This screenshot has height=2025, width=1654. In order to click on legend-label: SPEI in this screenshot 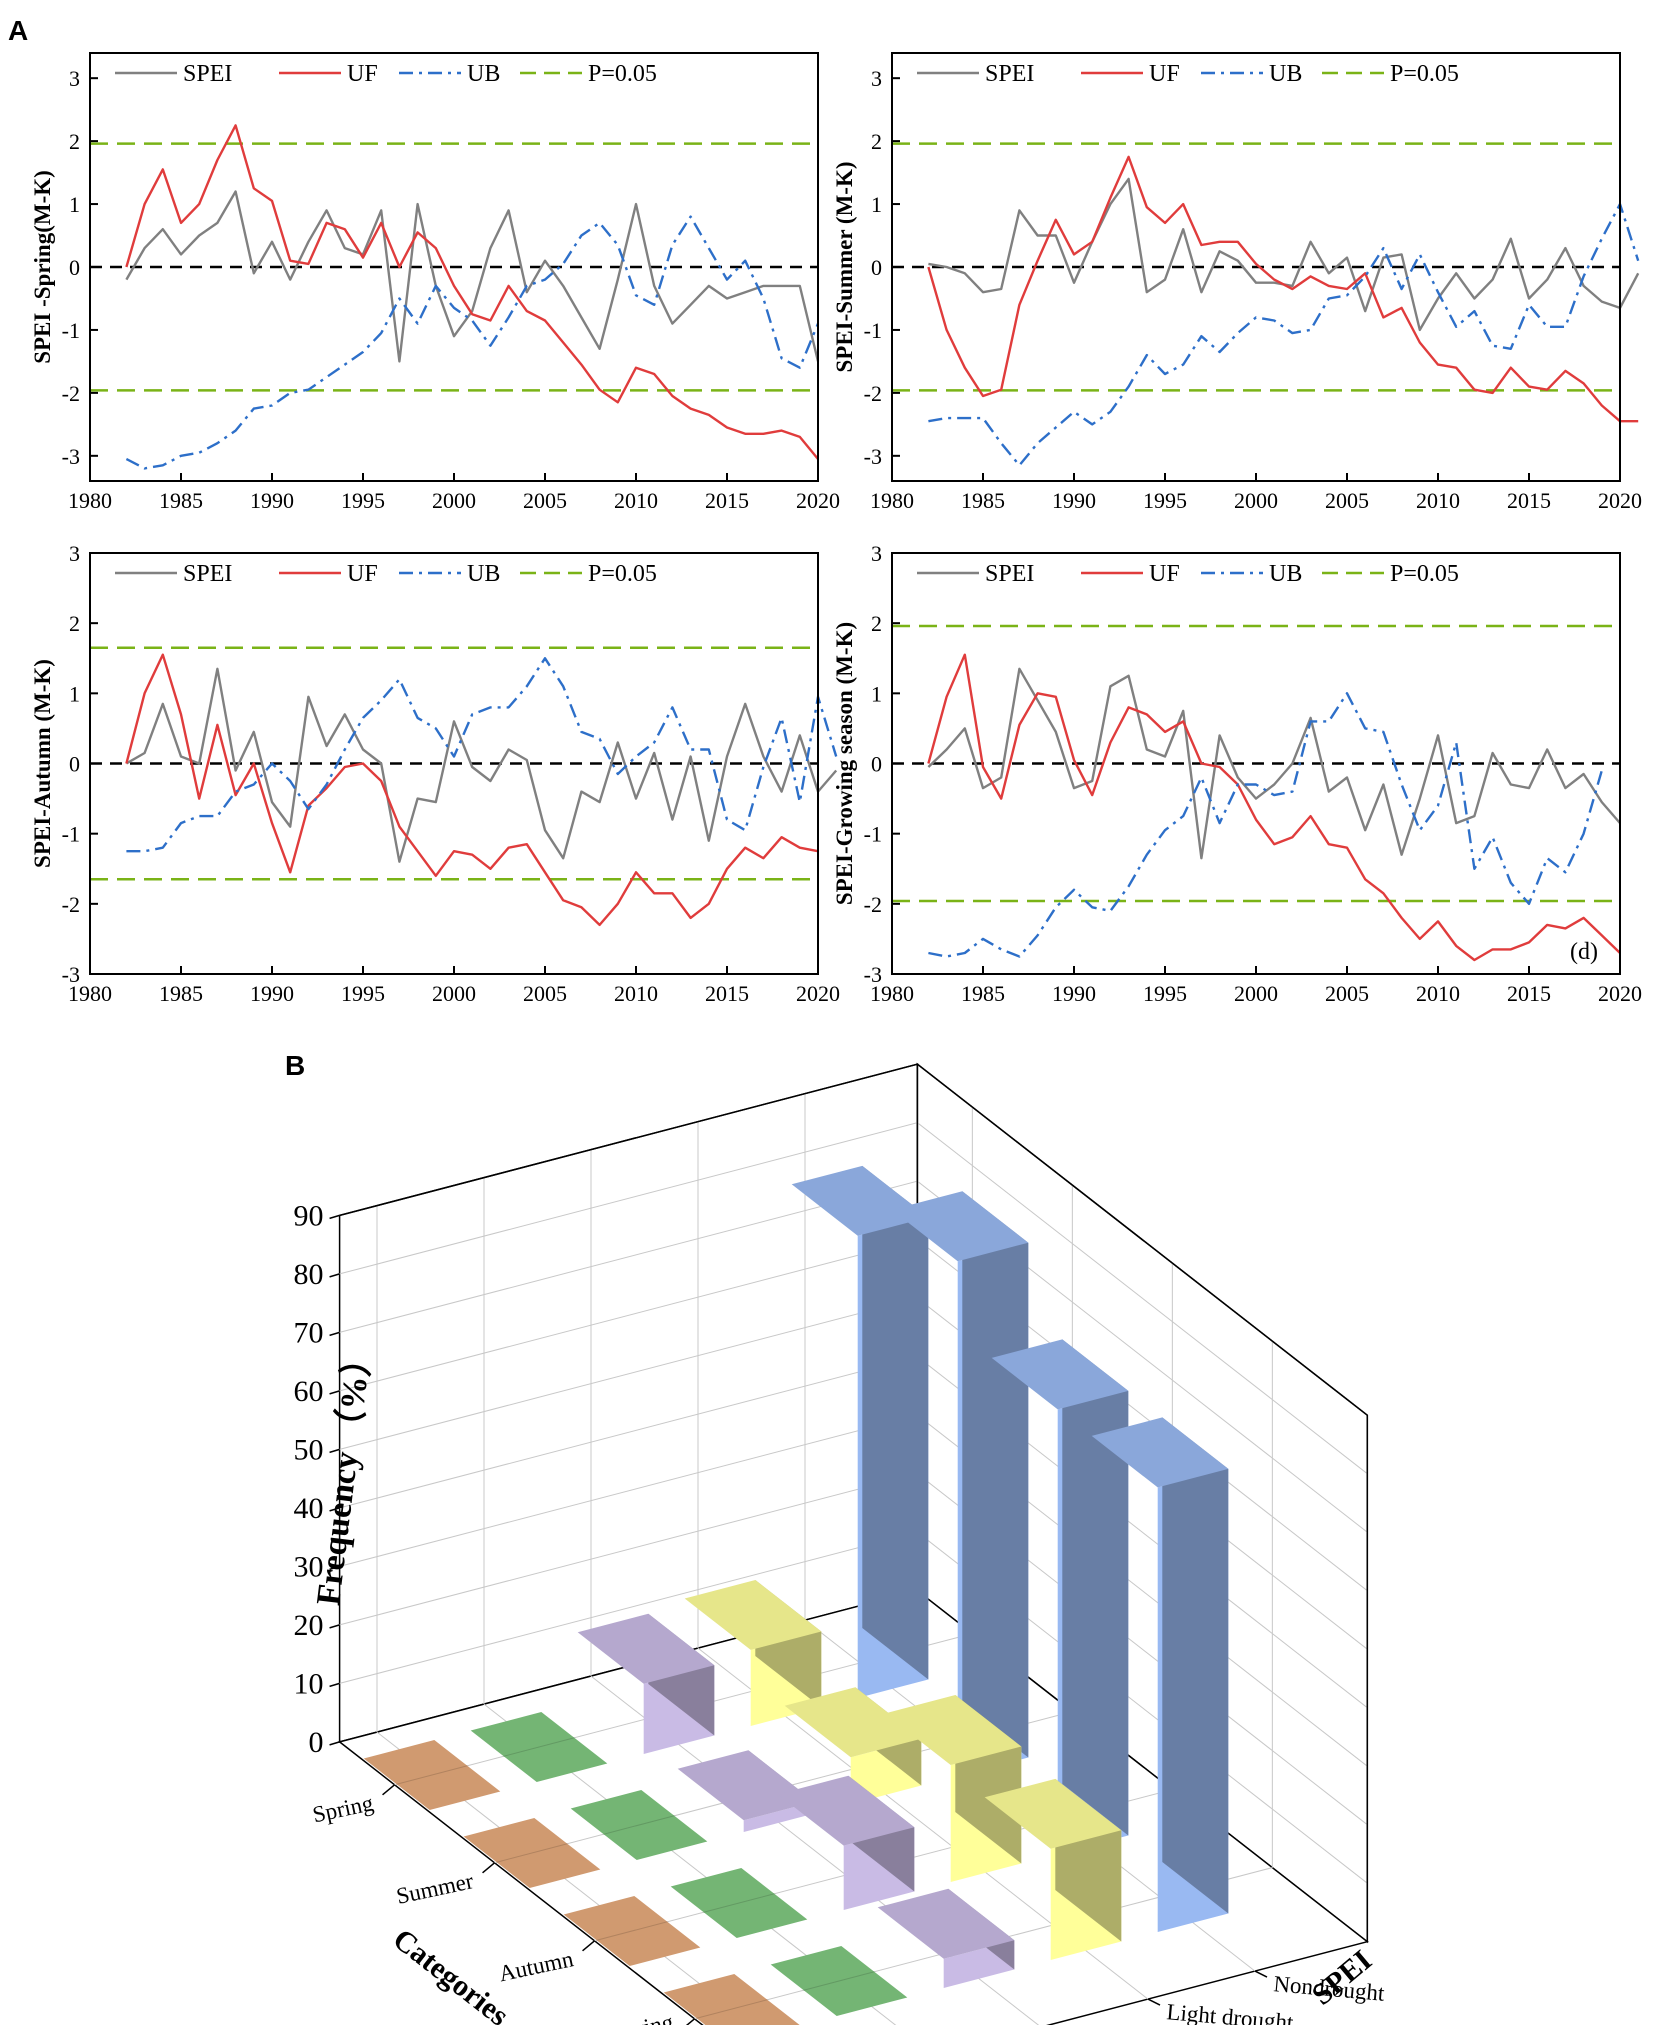, I will do `click(1009, 574)`.